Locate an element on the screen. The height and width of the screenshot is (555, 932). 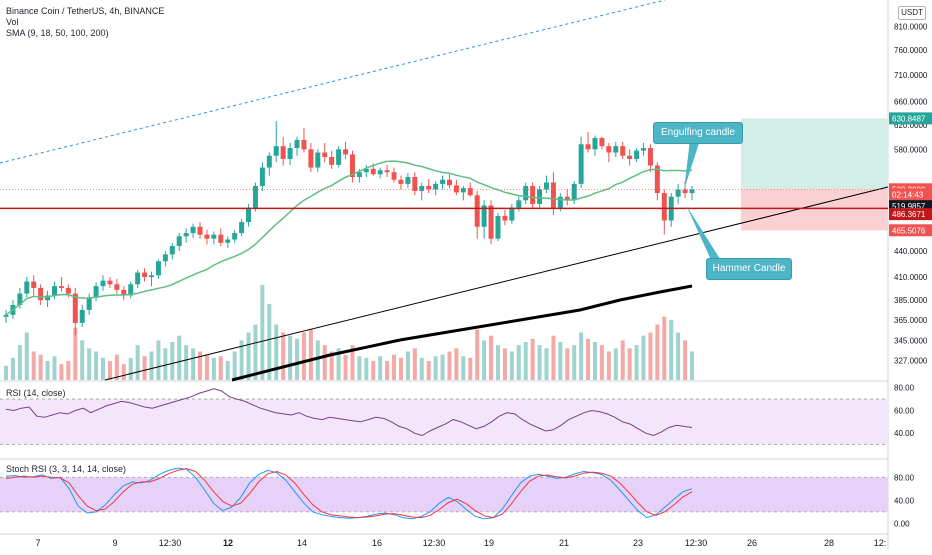
engulfing-candle-callout: Engulfing candle is located at coordinates (698, 133).